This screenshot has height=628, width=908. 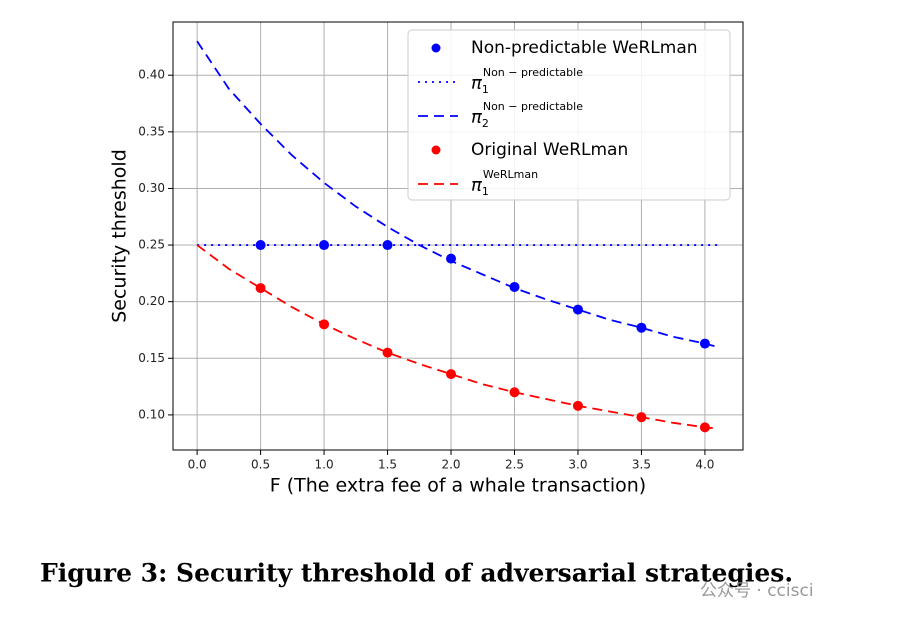 I want to click on y-axis-label: Security threshold, so click(x=120, y=236).